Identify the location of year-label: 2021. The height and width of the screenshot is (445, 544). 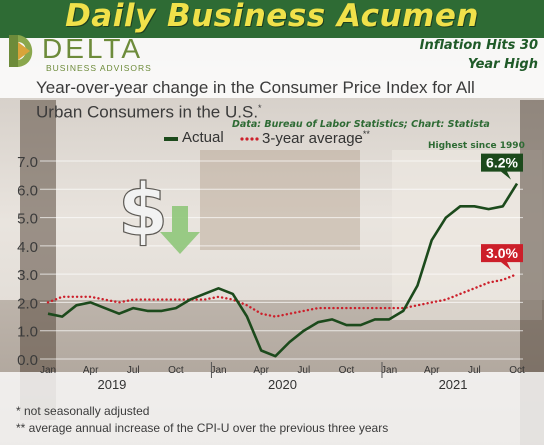
(453, 384).